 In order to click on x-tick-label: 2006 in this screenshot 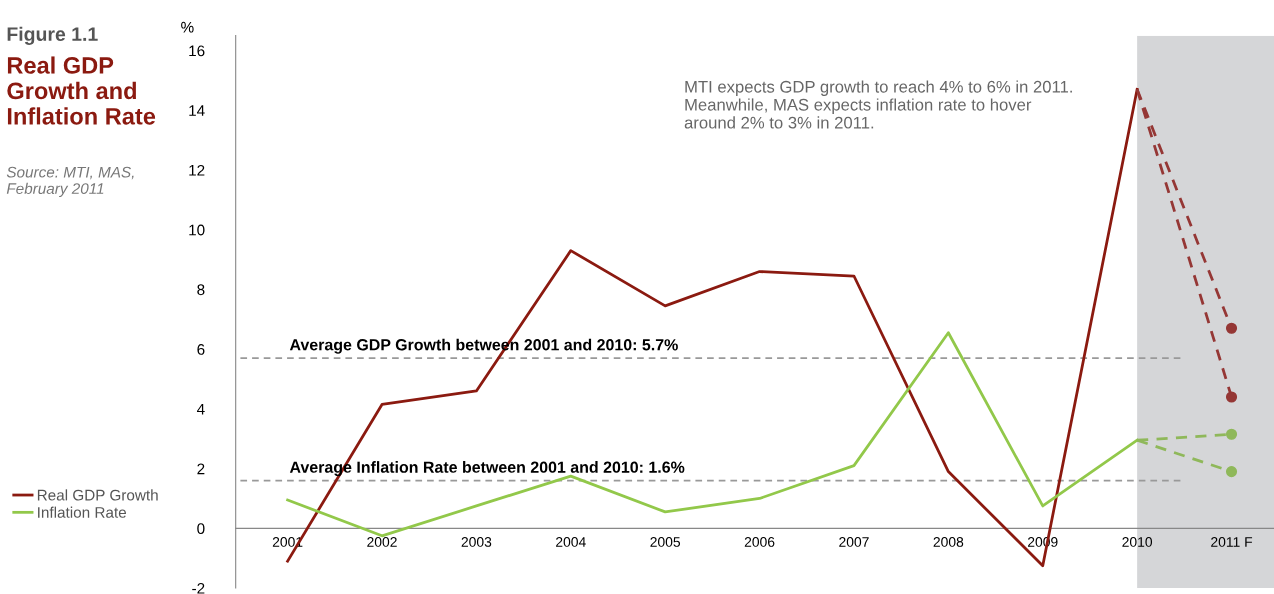, I will do `click(759, 542)`.